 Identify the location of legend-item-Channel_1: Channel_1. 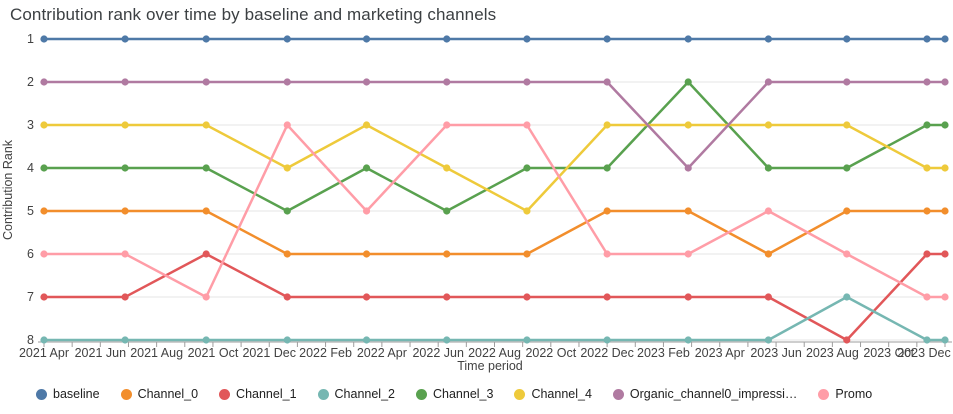
(258, 394).